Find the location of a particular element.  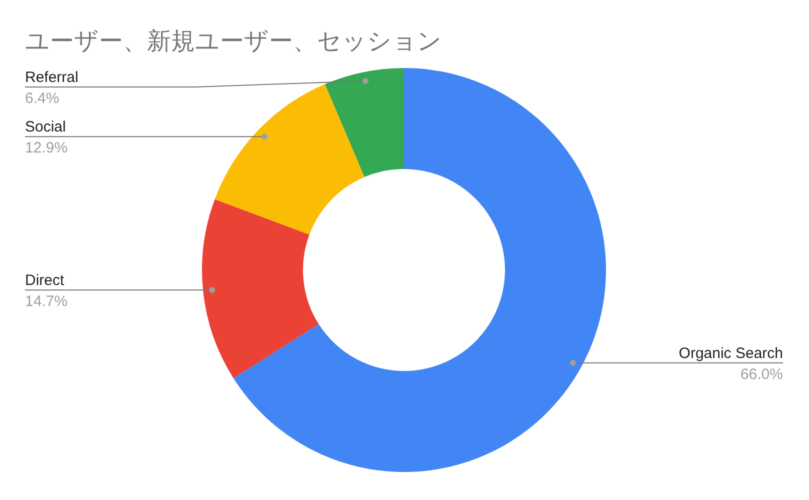

chart-title: ユーザー、新規ユーザー、セッション is located at coordinates (233, 41).